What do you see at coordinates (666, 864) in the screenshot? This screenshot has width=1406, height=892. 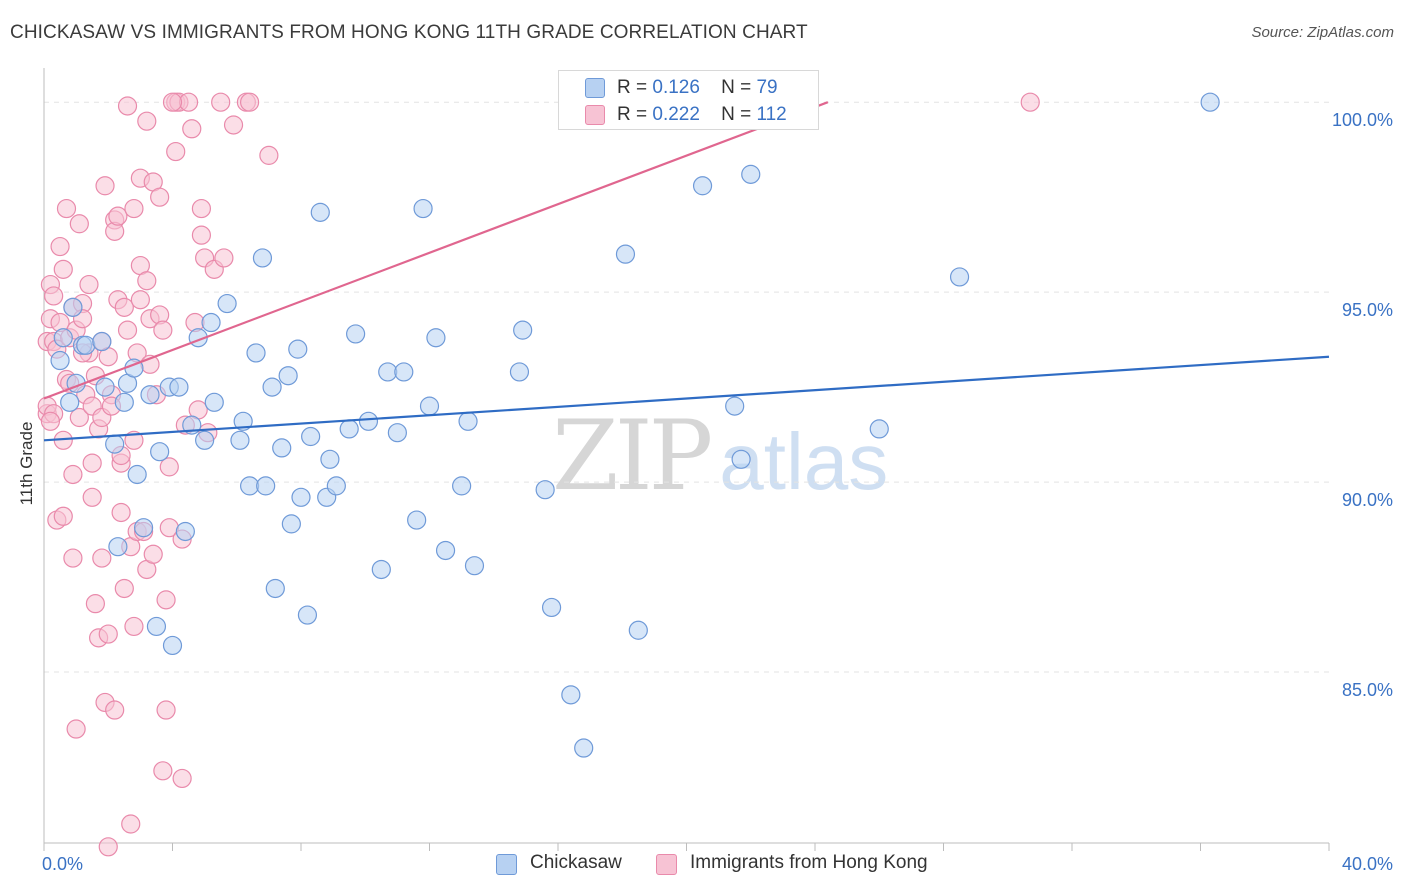 I see `bottom-legend-swatch-pink` at bounding box center [666, 864].